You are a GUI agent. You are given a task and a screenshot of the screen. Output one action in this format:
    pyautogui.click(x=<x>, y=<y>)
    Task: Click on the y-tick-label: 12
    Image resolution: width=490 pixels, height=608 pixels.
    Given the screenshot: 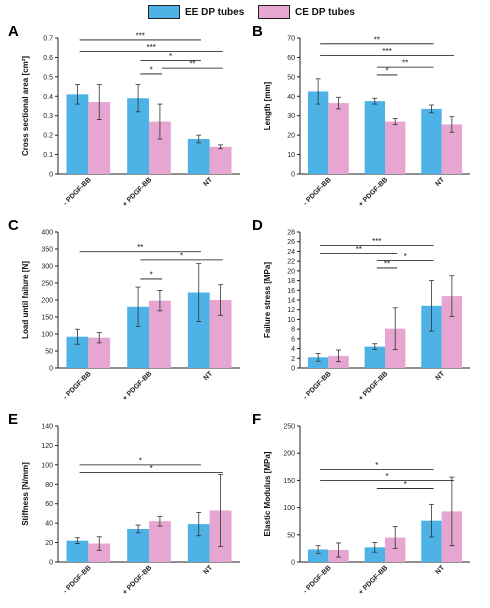 What is the action you would take?
    pyautogui.click(x=291, y=310)
    